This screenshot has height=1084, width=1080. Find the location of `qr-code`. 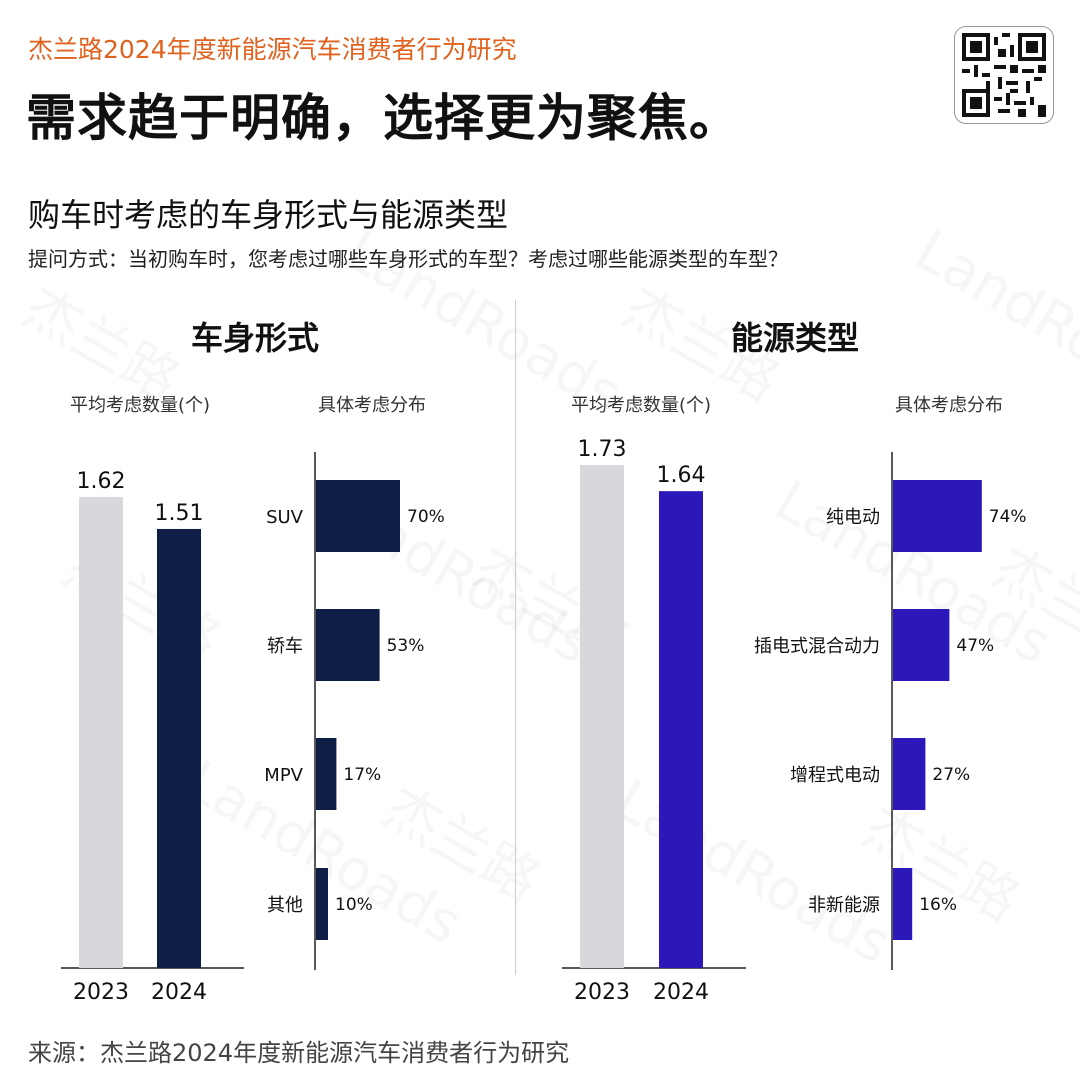

qr-code is located at coordinates (1004, 75).